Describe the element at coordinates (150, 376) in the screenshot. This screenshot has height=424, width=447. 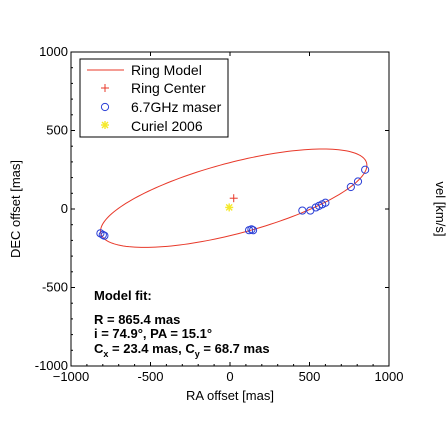
I see `x-tick-label: -500` at that location.